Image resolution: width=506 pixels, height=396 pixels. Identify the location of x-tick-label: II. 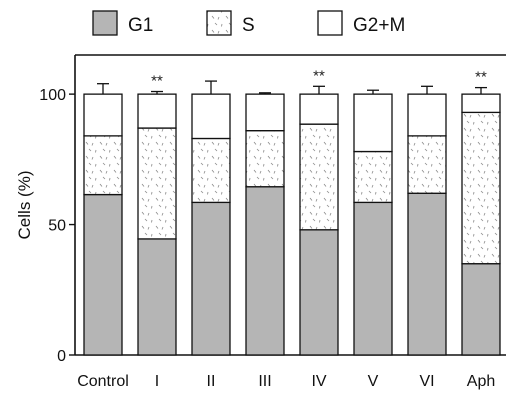
(211, 381).